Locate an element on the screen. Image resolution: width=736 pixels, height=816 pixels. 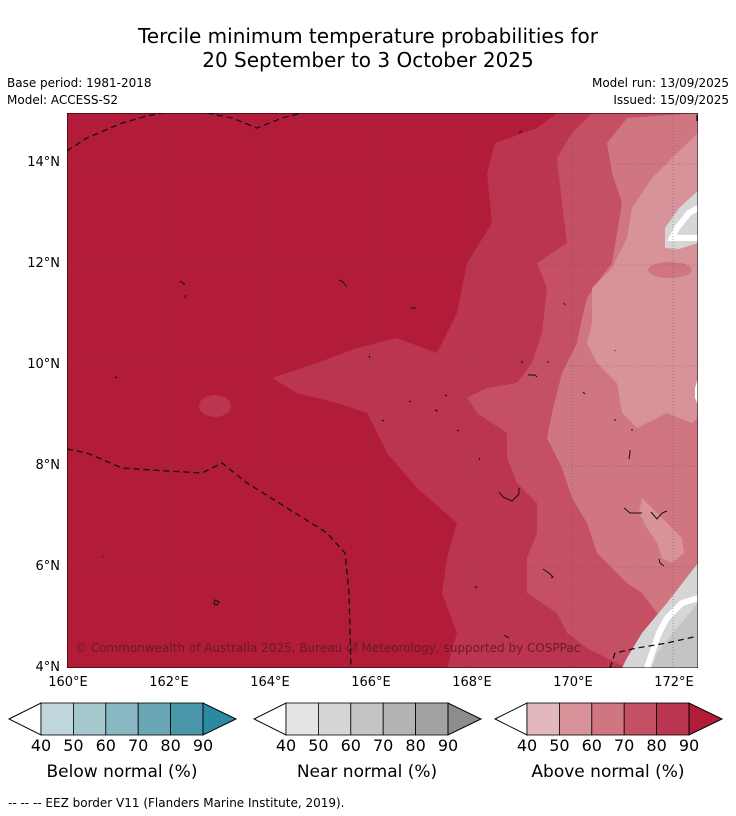
below-normal-label: Below normal (%) is located at coordinates (122, 772).